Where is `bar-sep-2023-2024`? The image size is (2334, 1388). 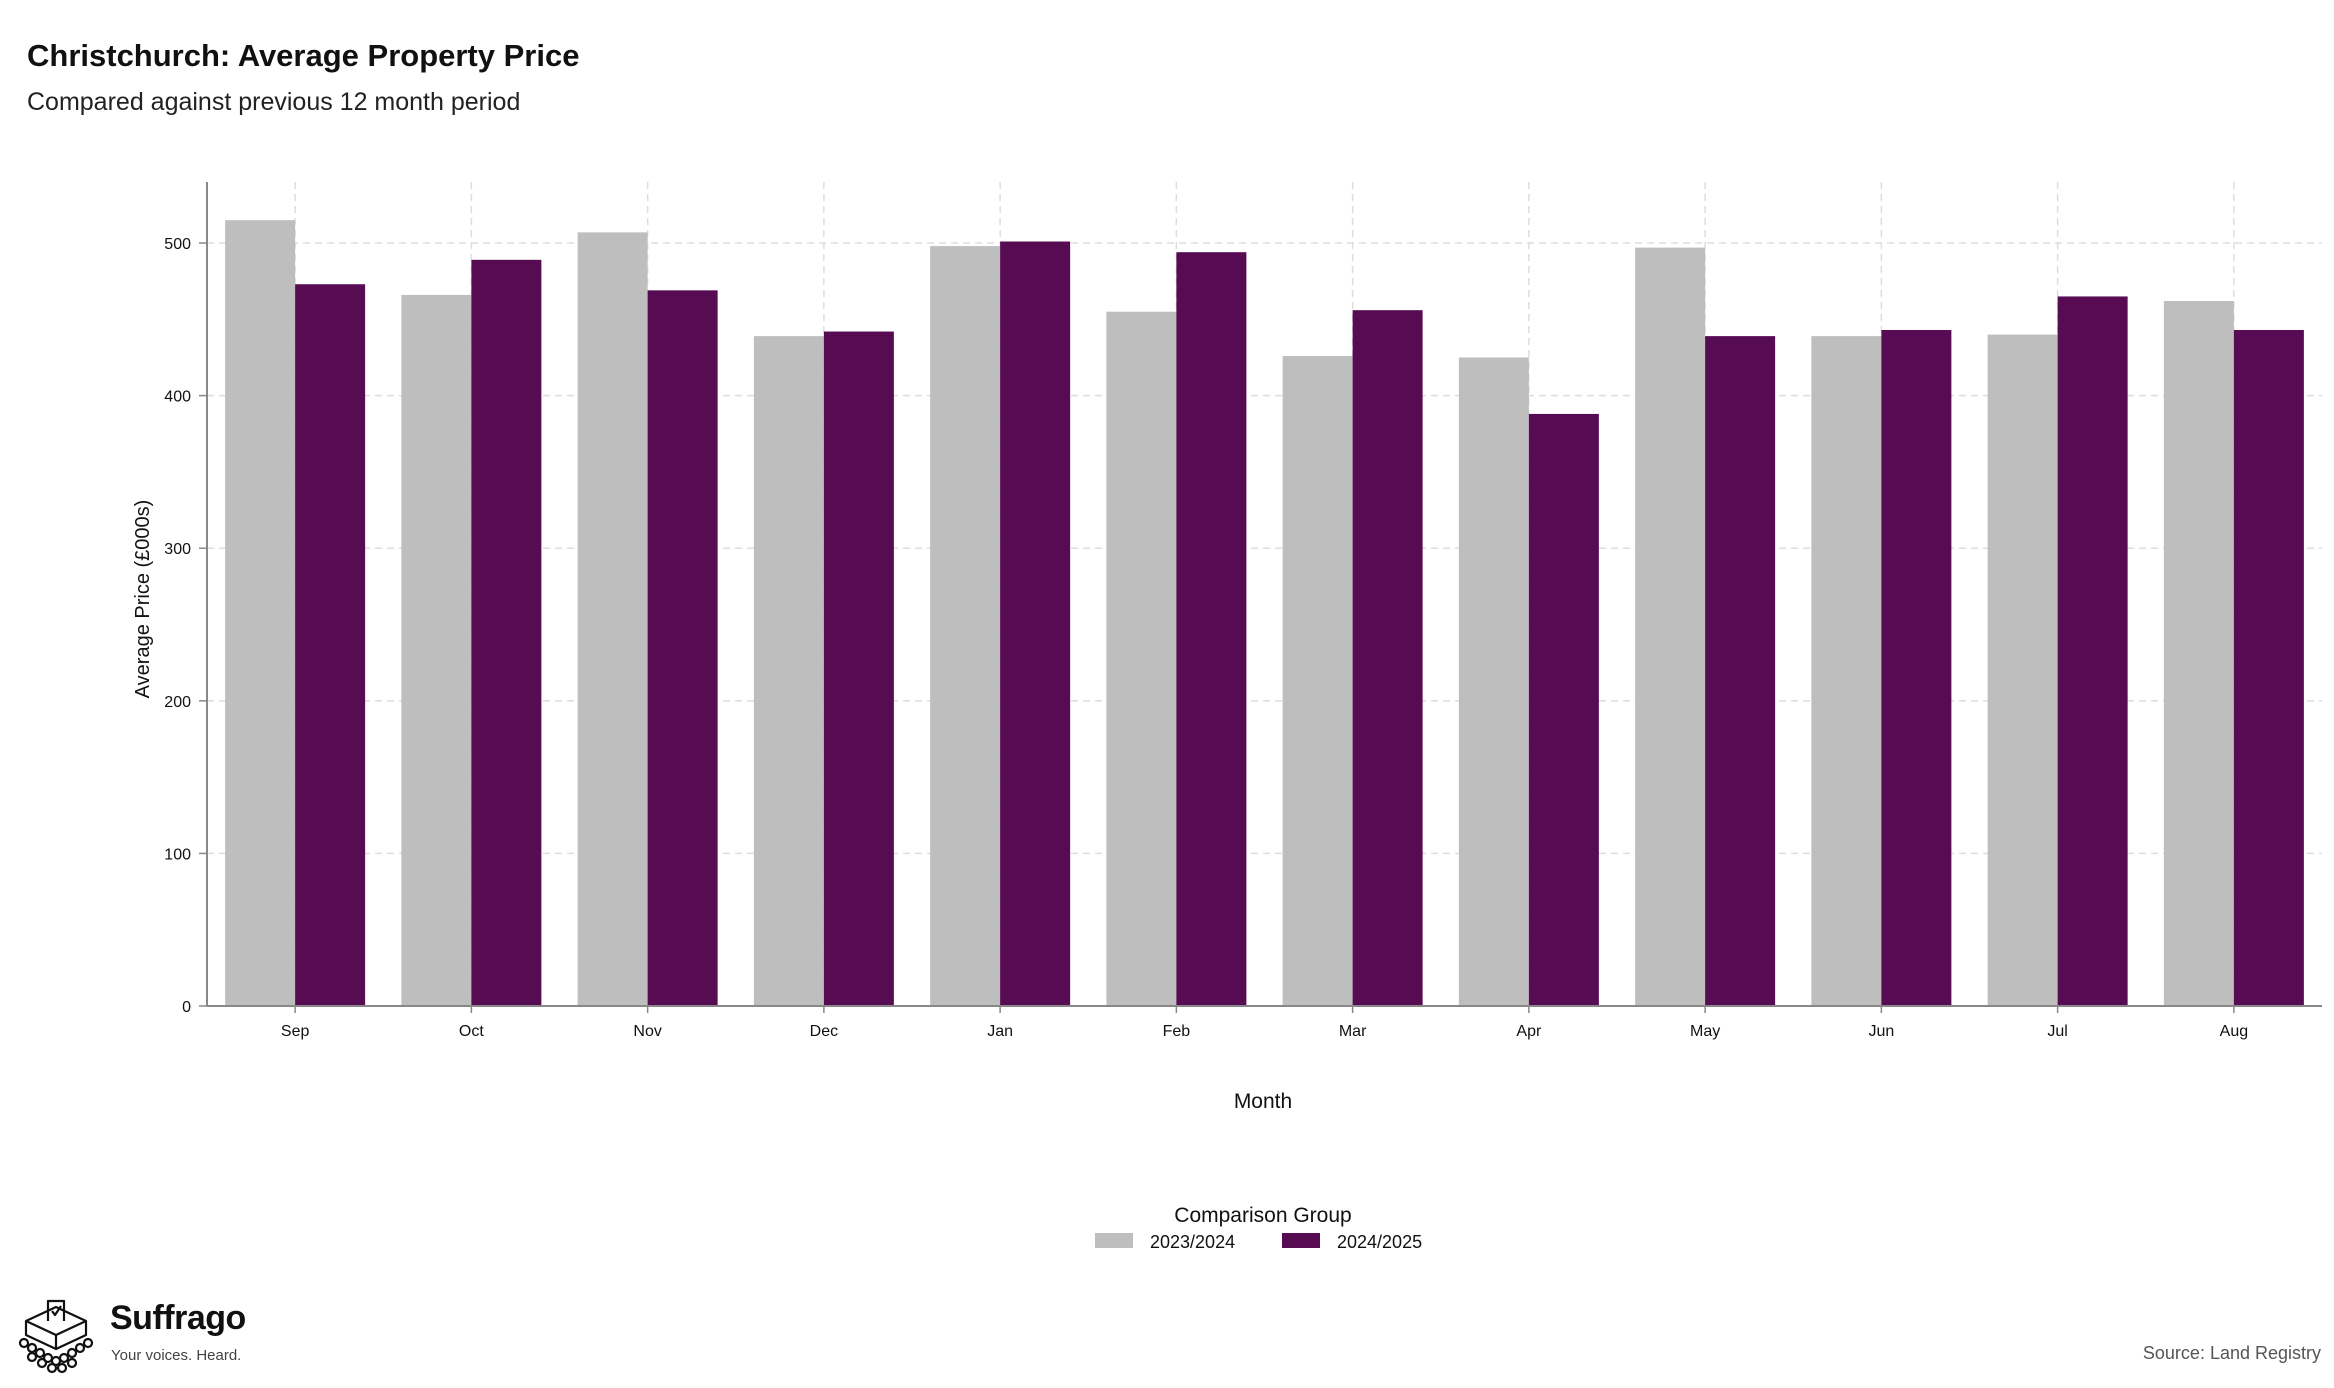 bar-sep-2023-2024 is located at coordinates (260, 613).